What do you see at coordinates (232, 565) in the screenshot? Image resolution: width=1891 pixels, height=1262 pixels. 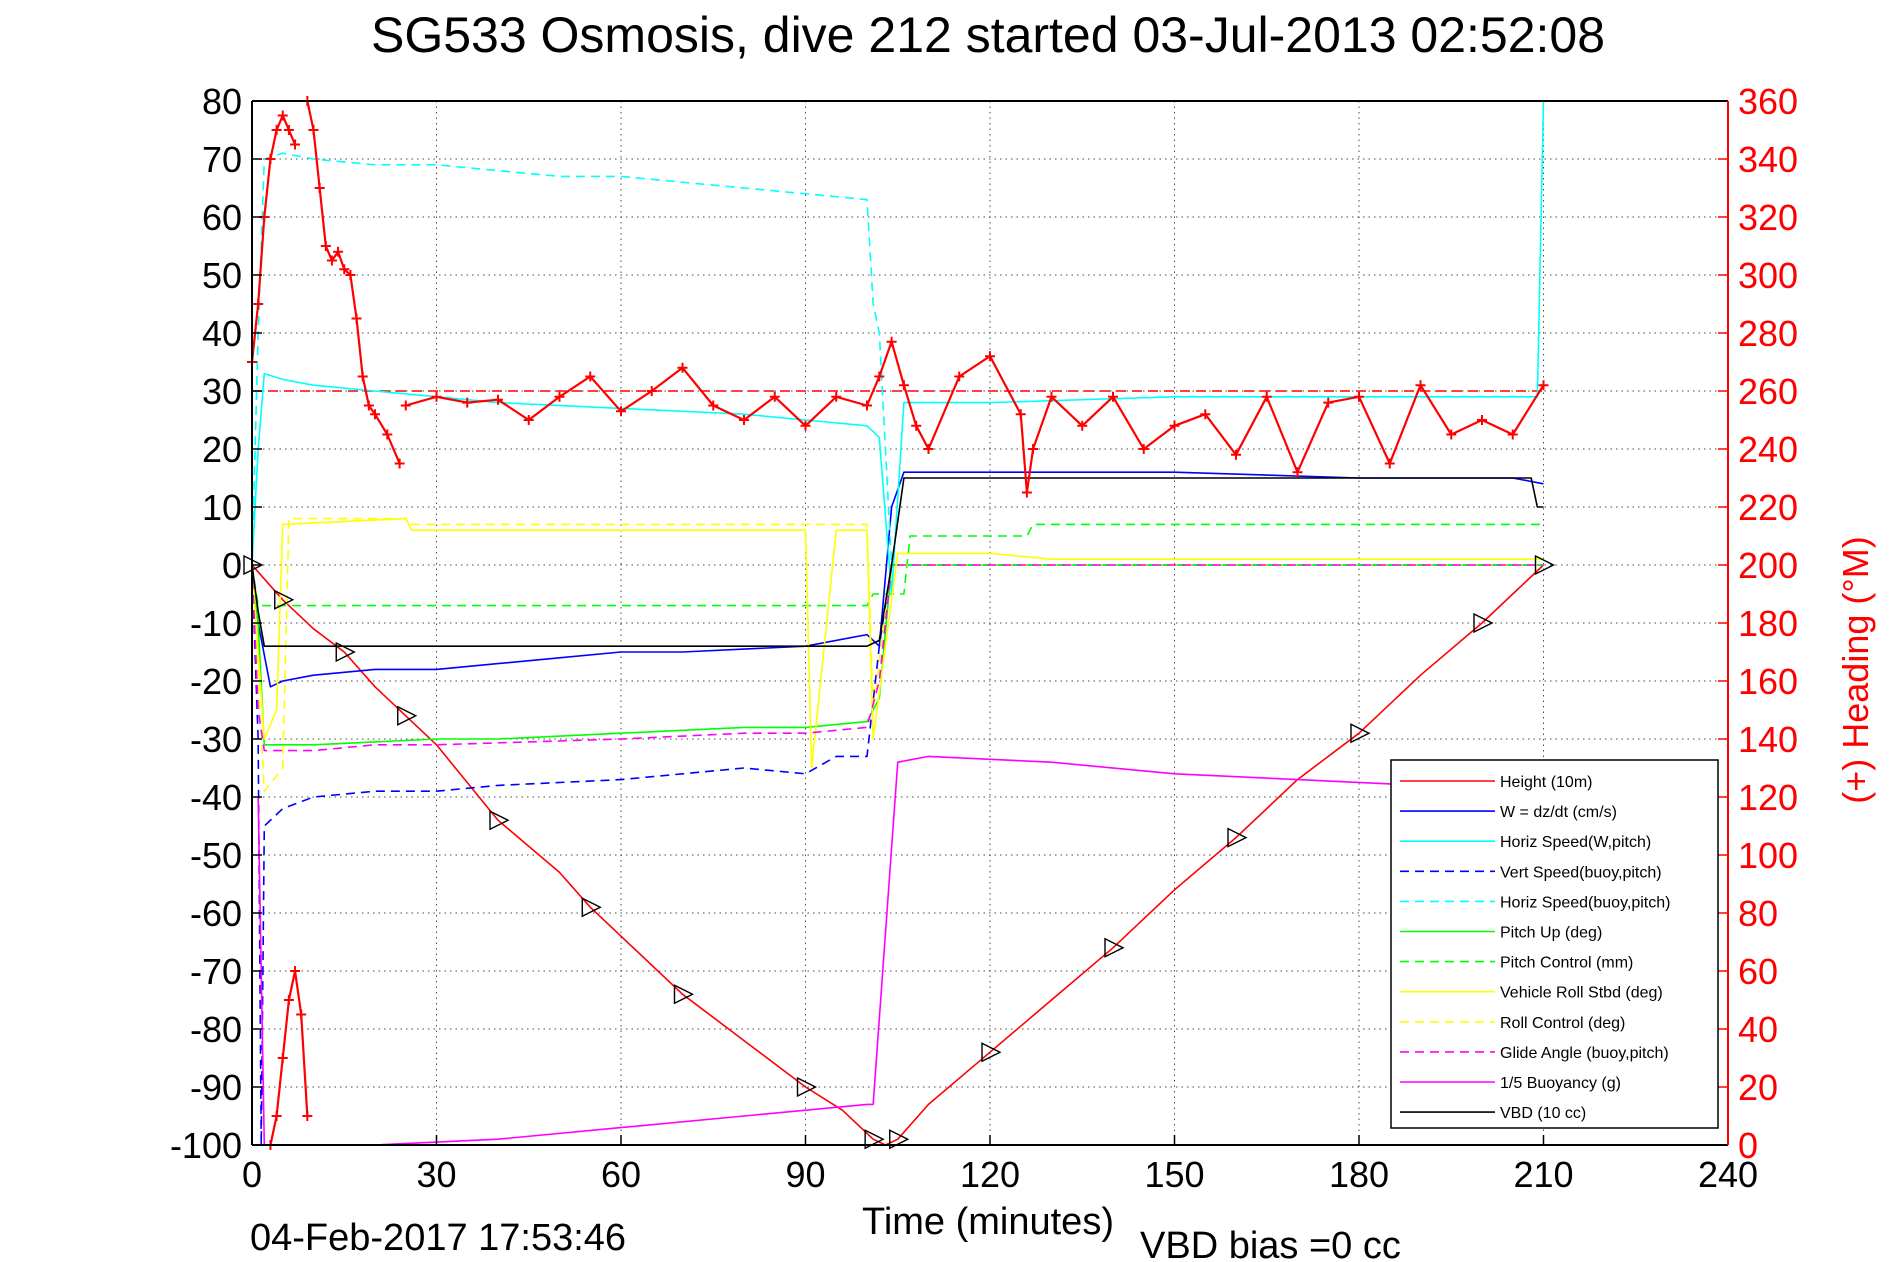 I see `y-tick-label: 0` at bounding box center [232, 565].